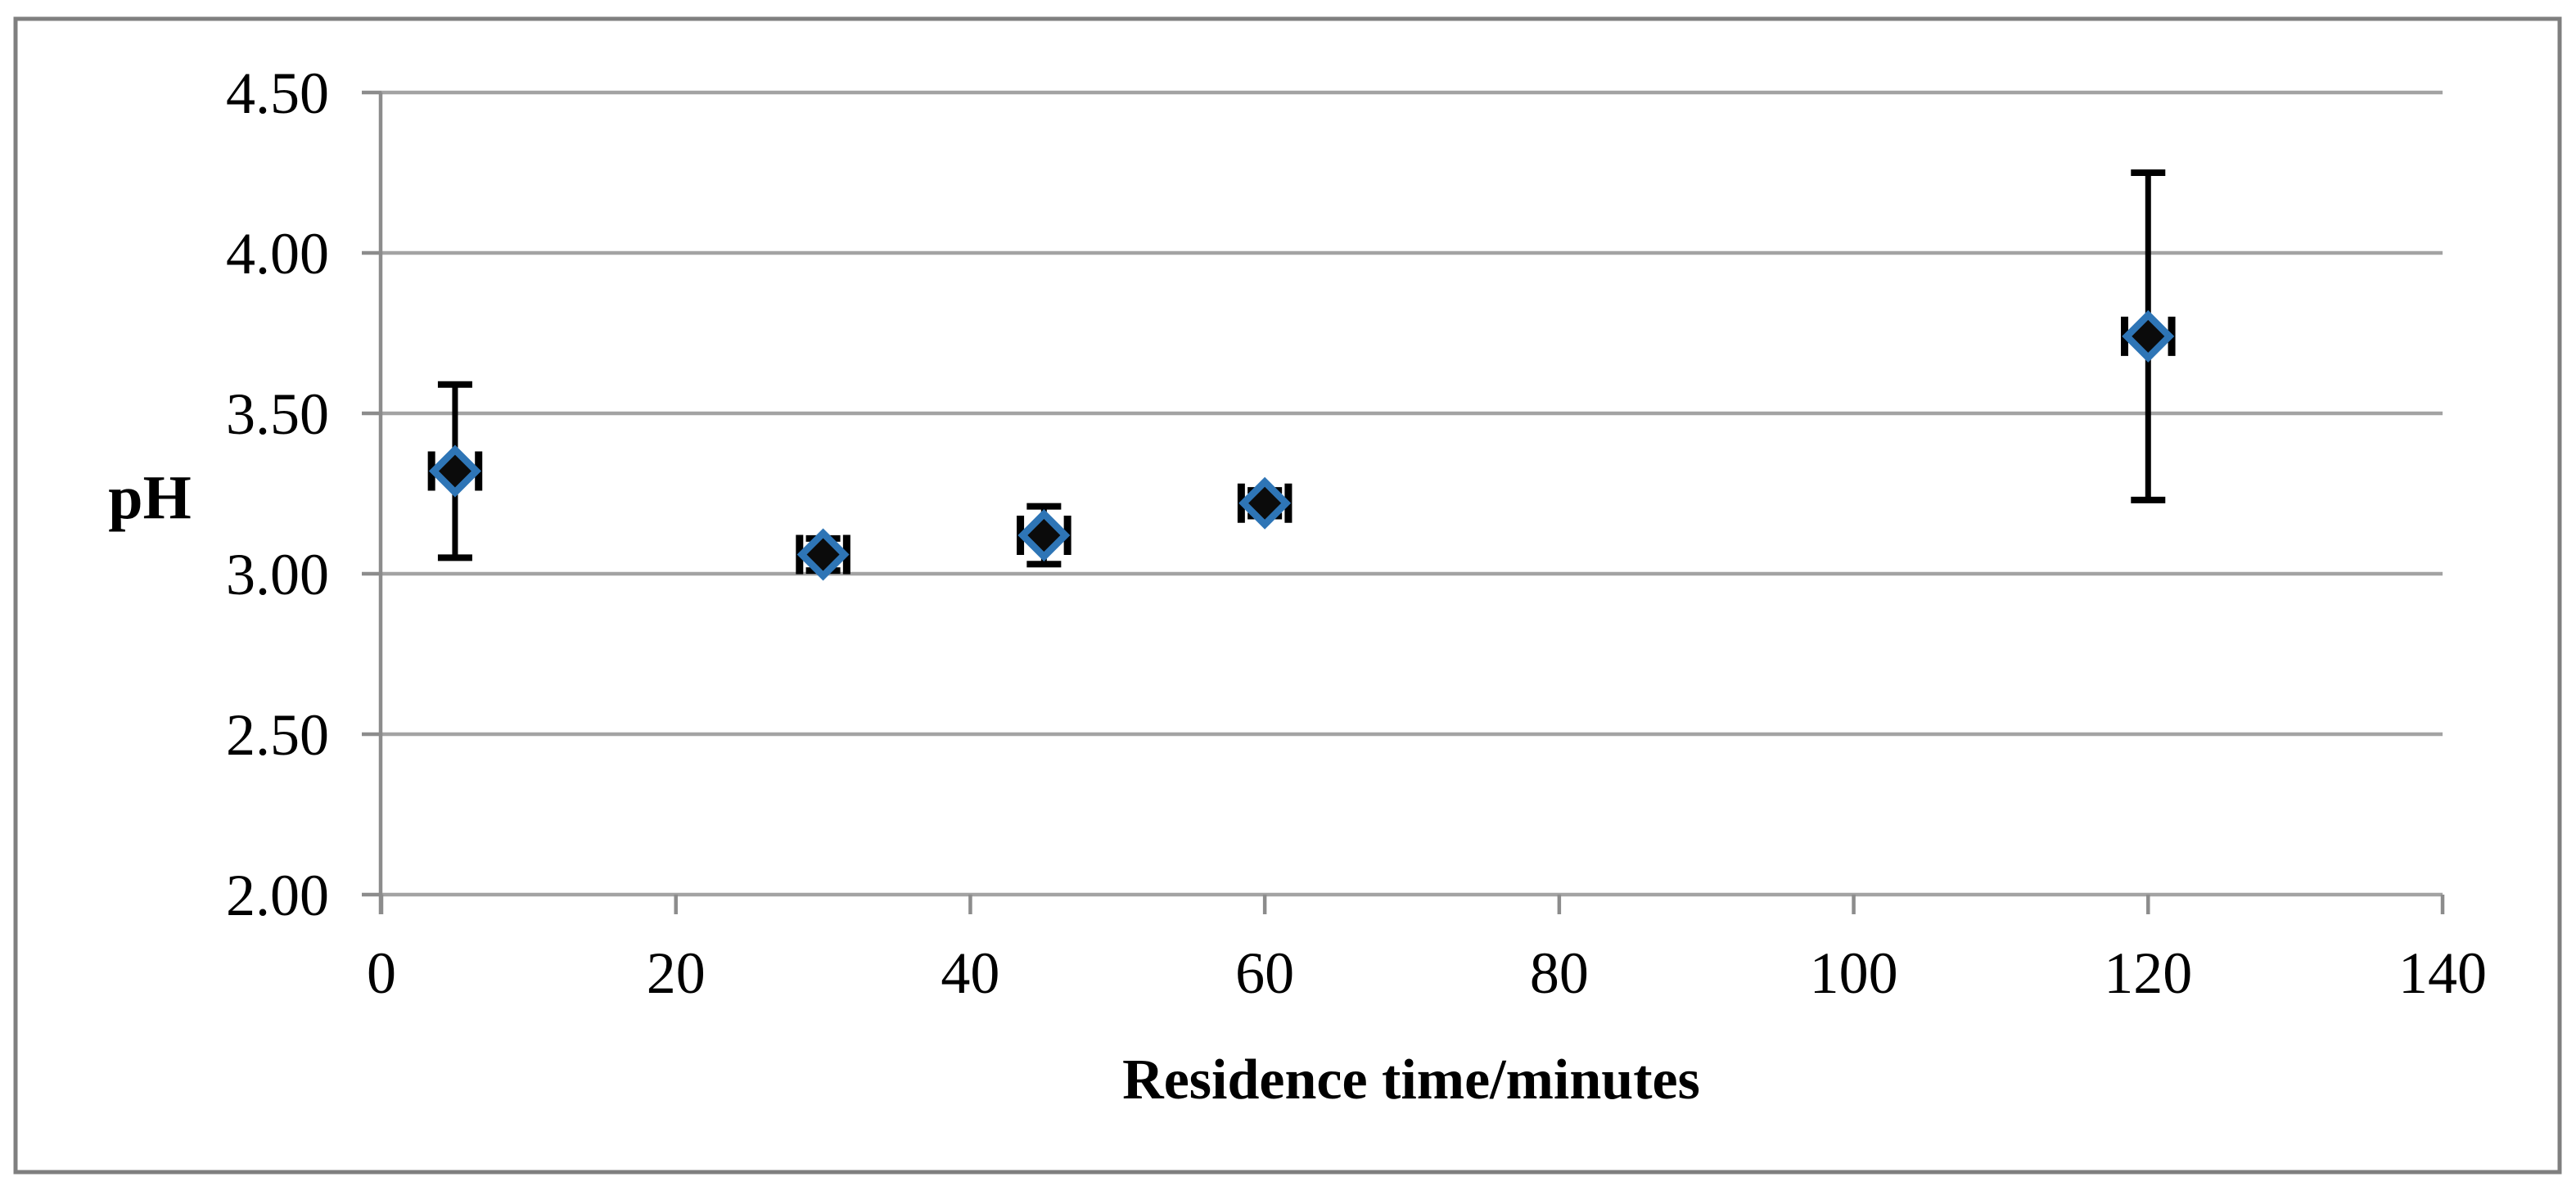 Image resolution: width=2576 pixels, height=1186 pixels. What do you see at coordinates (277, 93) in the screenshot?
I see `y-tick-label: 4.50` at bounding box center [277, 93].